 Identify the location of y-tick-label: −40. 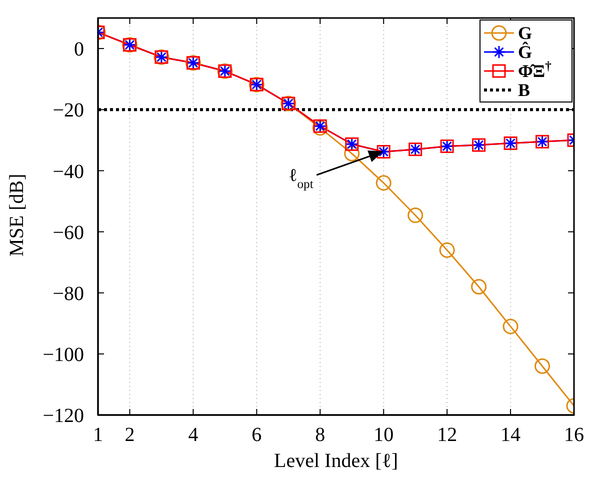
(68, 171).